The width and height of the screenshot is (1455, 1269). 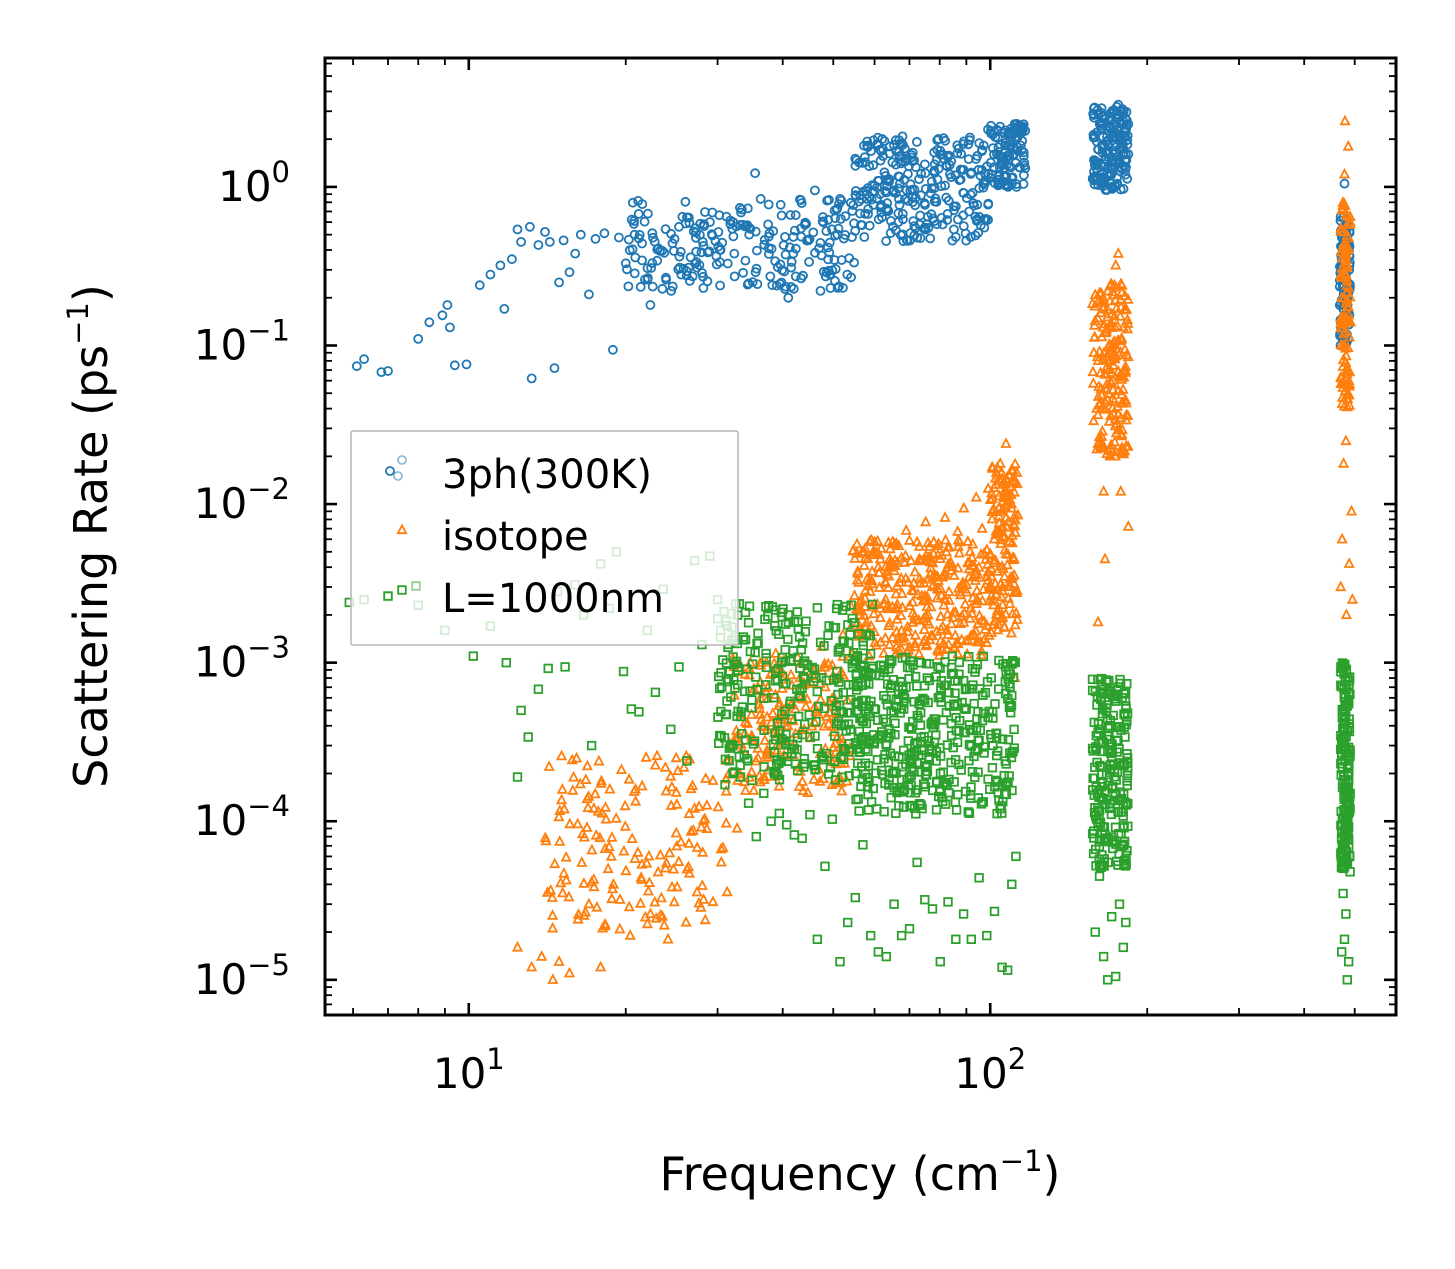 What do you see at coordinates (980, 1073) in the screenshot?
I see `x-tick-label-base: 10` at bounding box center [980, 1073].